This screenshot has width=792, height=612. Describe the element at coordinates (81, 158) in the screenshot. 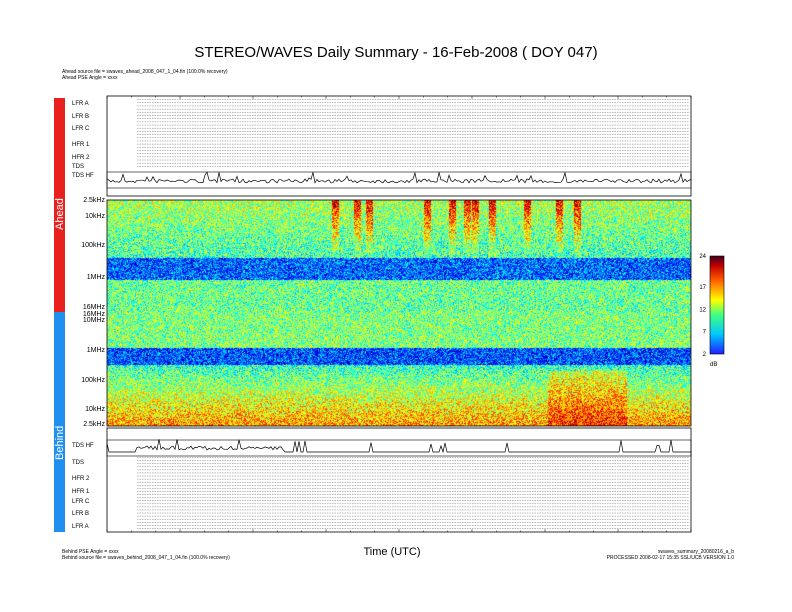

I see `ahead-row-label: HFR 2` at that location.